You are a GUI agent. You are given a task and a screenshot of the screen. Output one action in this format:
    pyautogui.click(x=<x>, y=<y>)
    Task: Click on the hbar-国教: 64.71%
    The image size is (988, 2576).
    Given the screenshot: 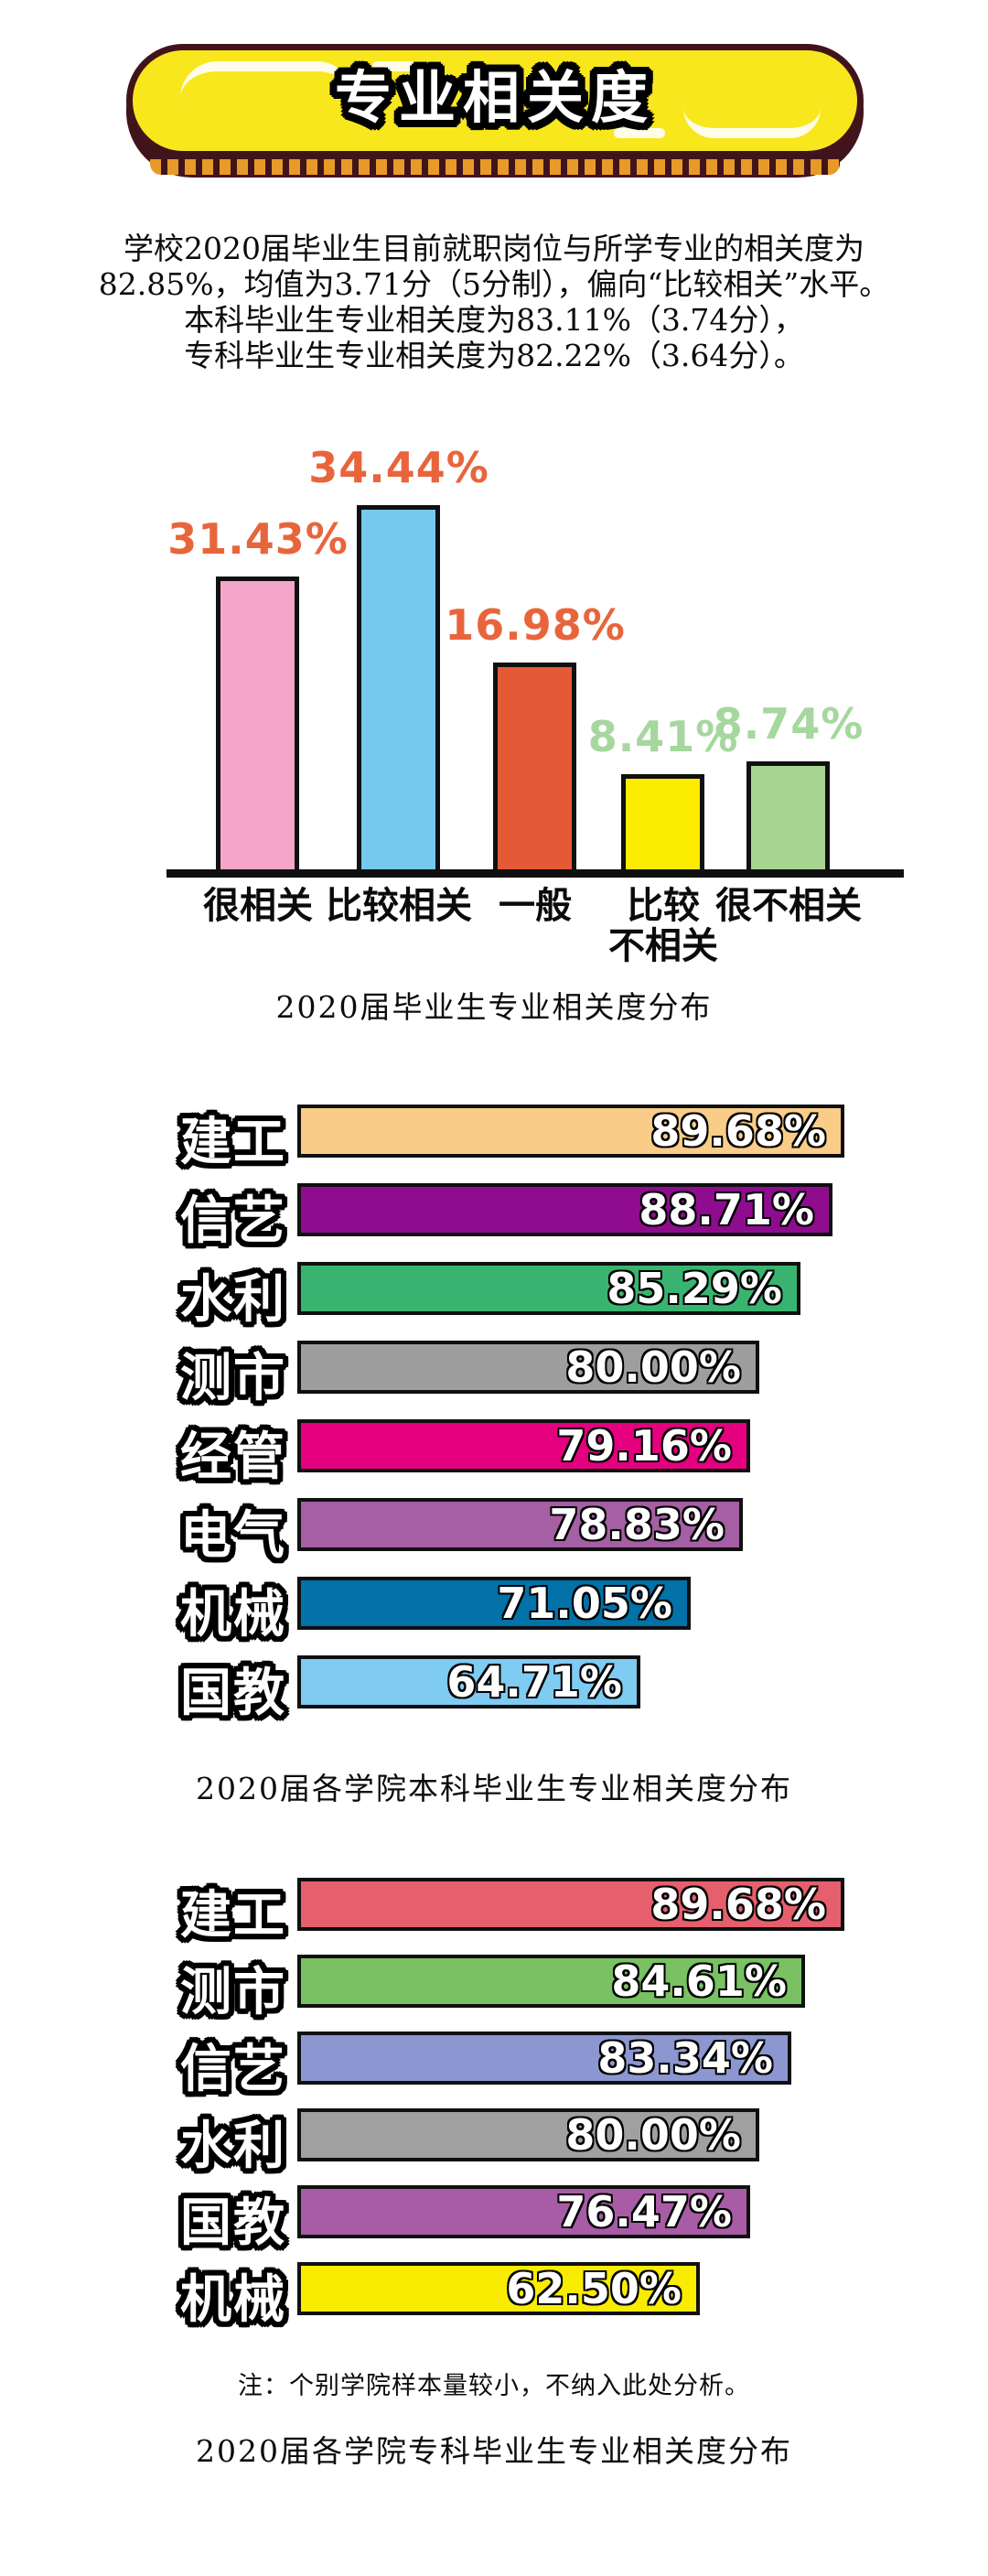 What is the action you would take?
    pyautogui.click(x=468, y=1681)
    